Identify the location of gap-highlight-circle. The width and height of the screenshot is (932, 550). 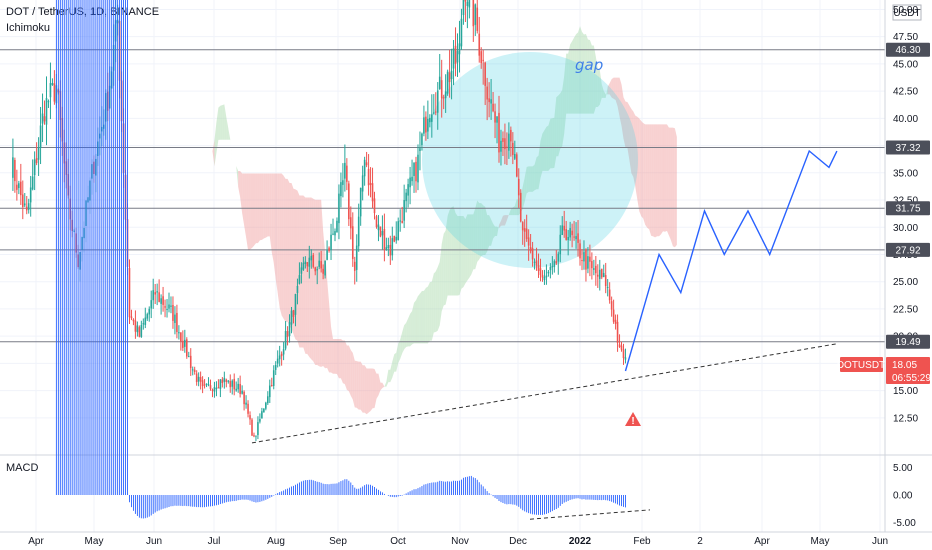
(530, 160).